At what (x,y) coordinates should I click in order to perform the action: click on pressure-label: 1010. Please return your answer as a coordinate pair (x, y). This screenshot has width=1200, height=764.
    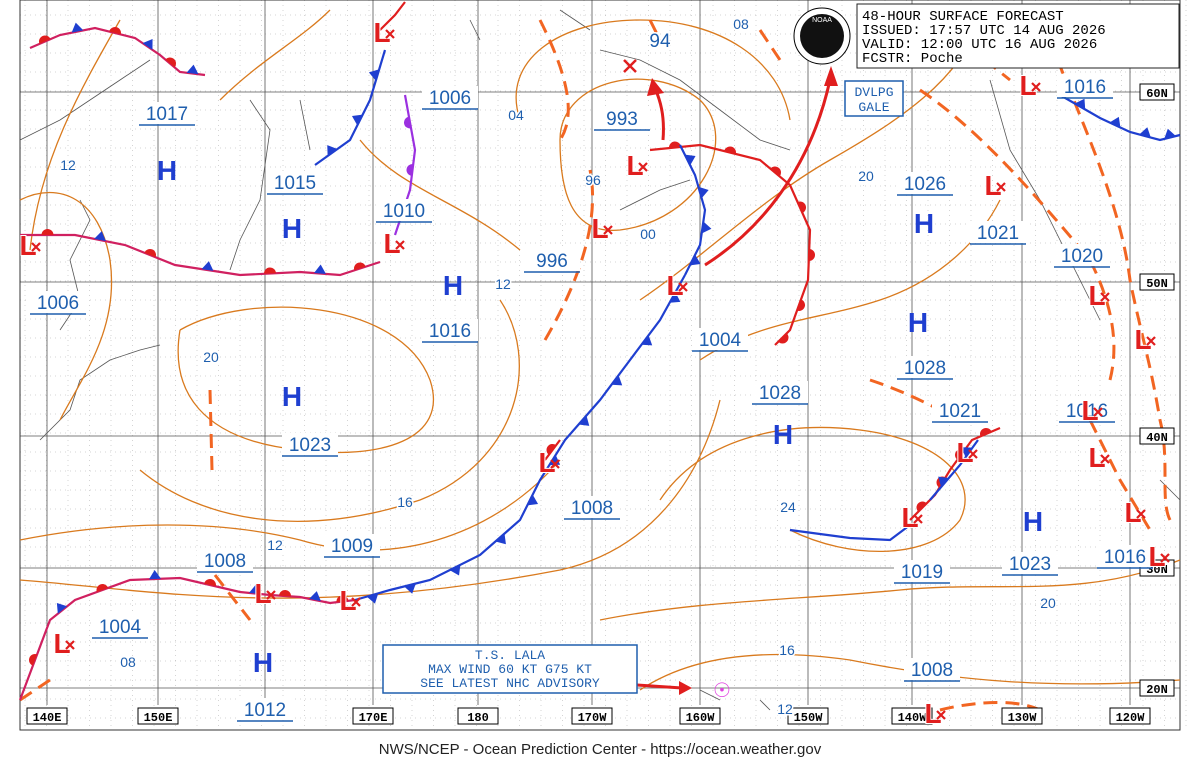
    Looking at the image, I should click on (404, 211).